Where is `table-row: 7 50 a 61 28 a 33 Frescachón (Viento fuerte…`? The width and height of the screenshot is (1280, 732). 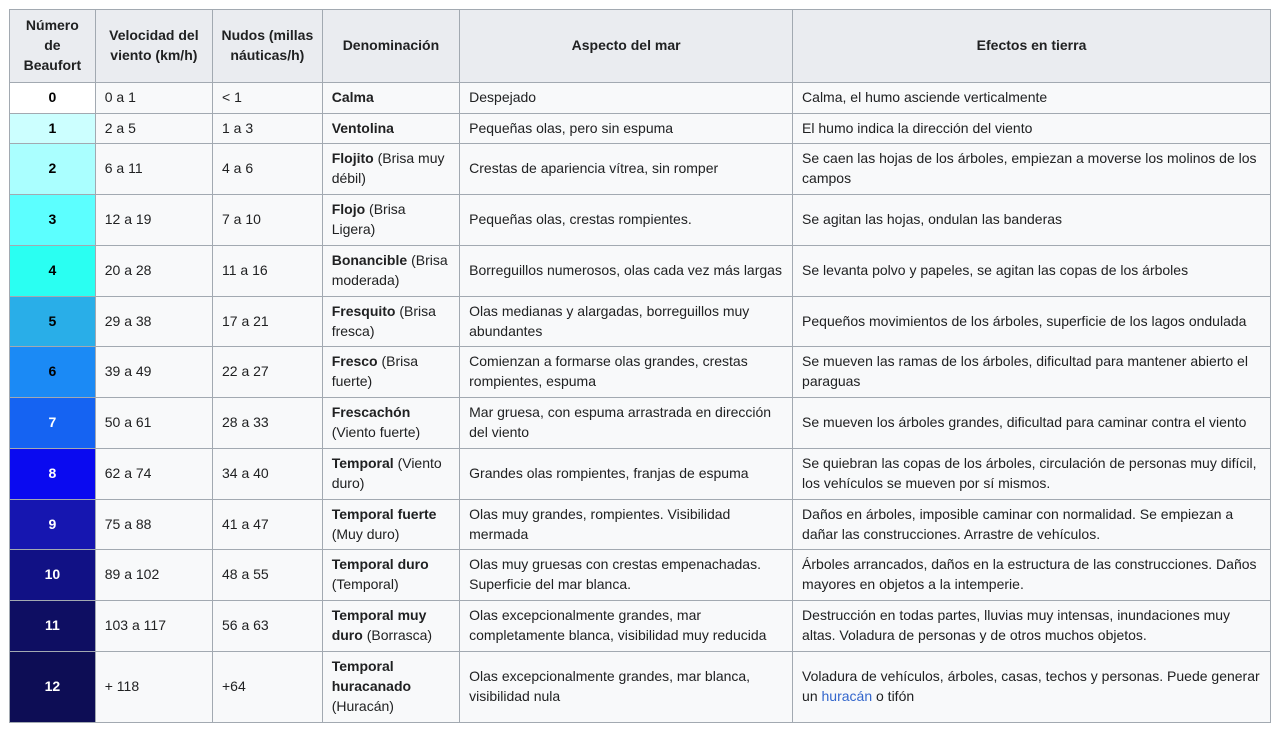 table-row: 7 50 a 61 28 a 33 Frescachón (Viento fuerte… is located at coordinates (640, 423).